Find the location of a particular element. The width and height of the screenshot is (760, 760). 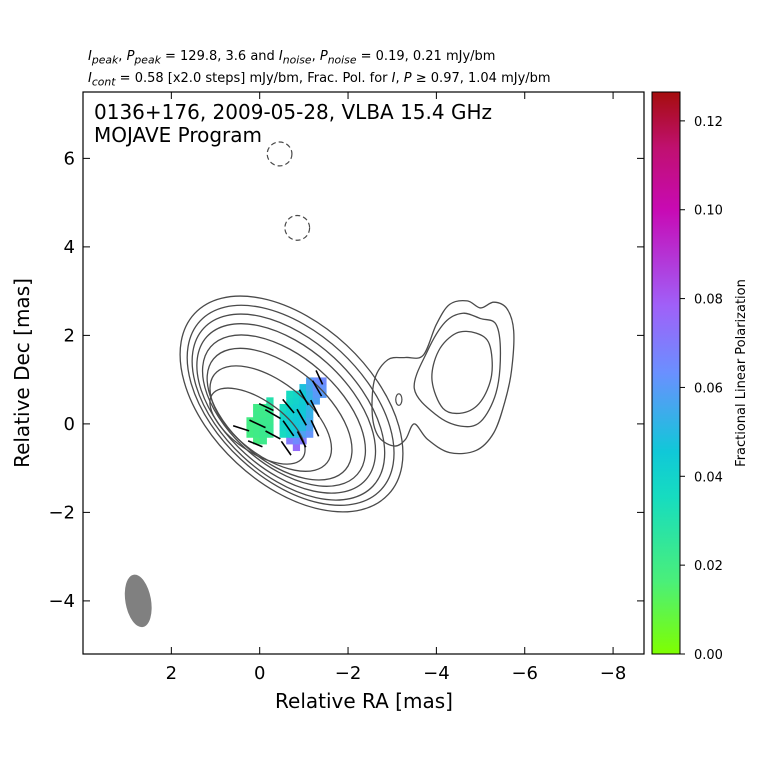

i-peak-symbol: Ipeak is located at coordinates (103, 58).